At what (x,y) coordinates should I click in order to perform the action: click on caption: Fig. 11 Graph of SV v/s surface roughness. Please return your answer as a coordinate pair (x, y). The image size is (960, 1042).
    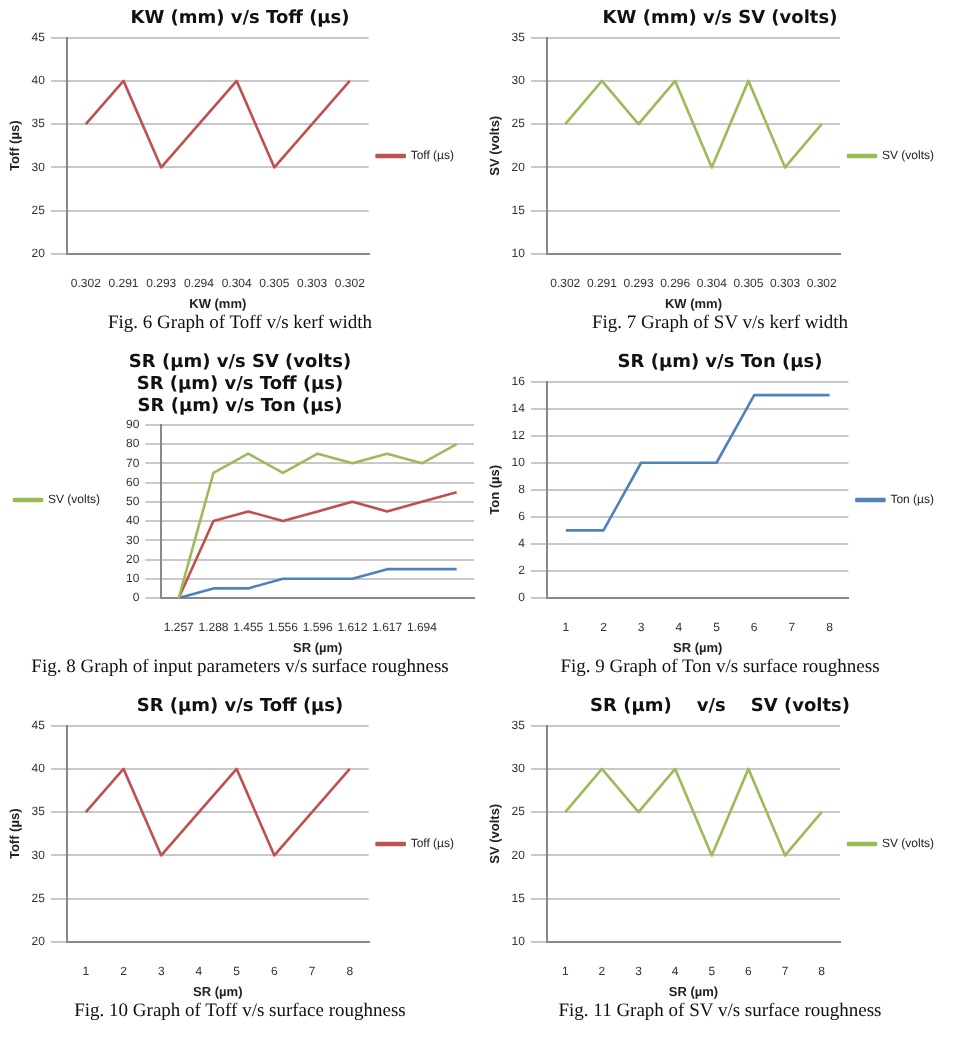
    Looking at the image, I should click on (720, 1012).